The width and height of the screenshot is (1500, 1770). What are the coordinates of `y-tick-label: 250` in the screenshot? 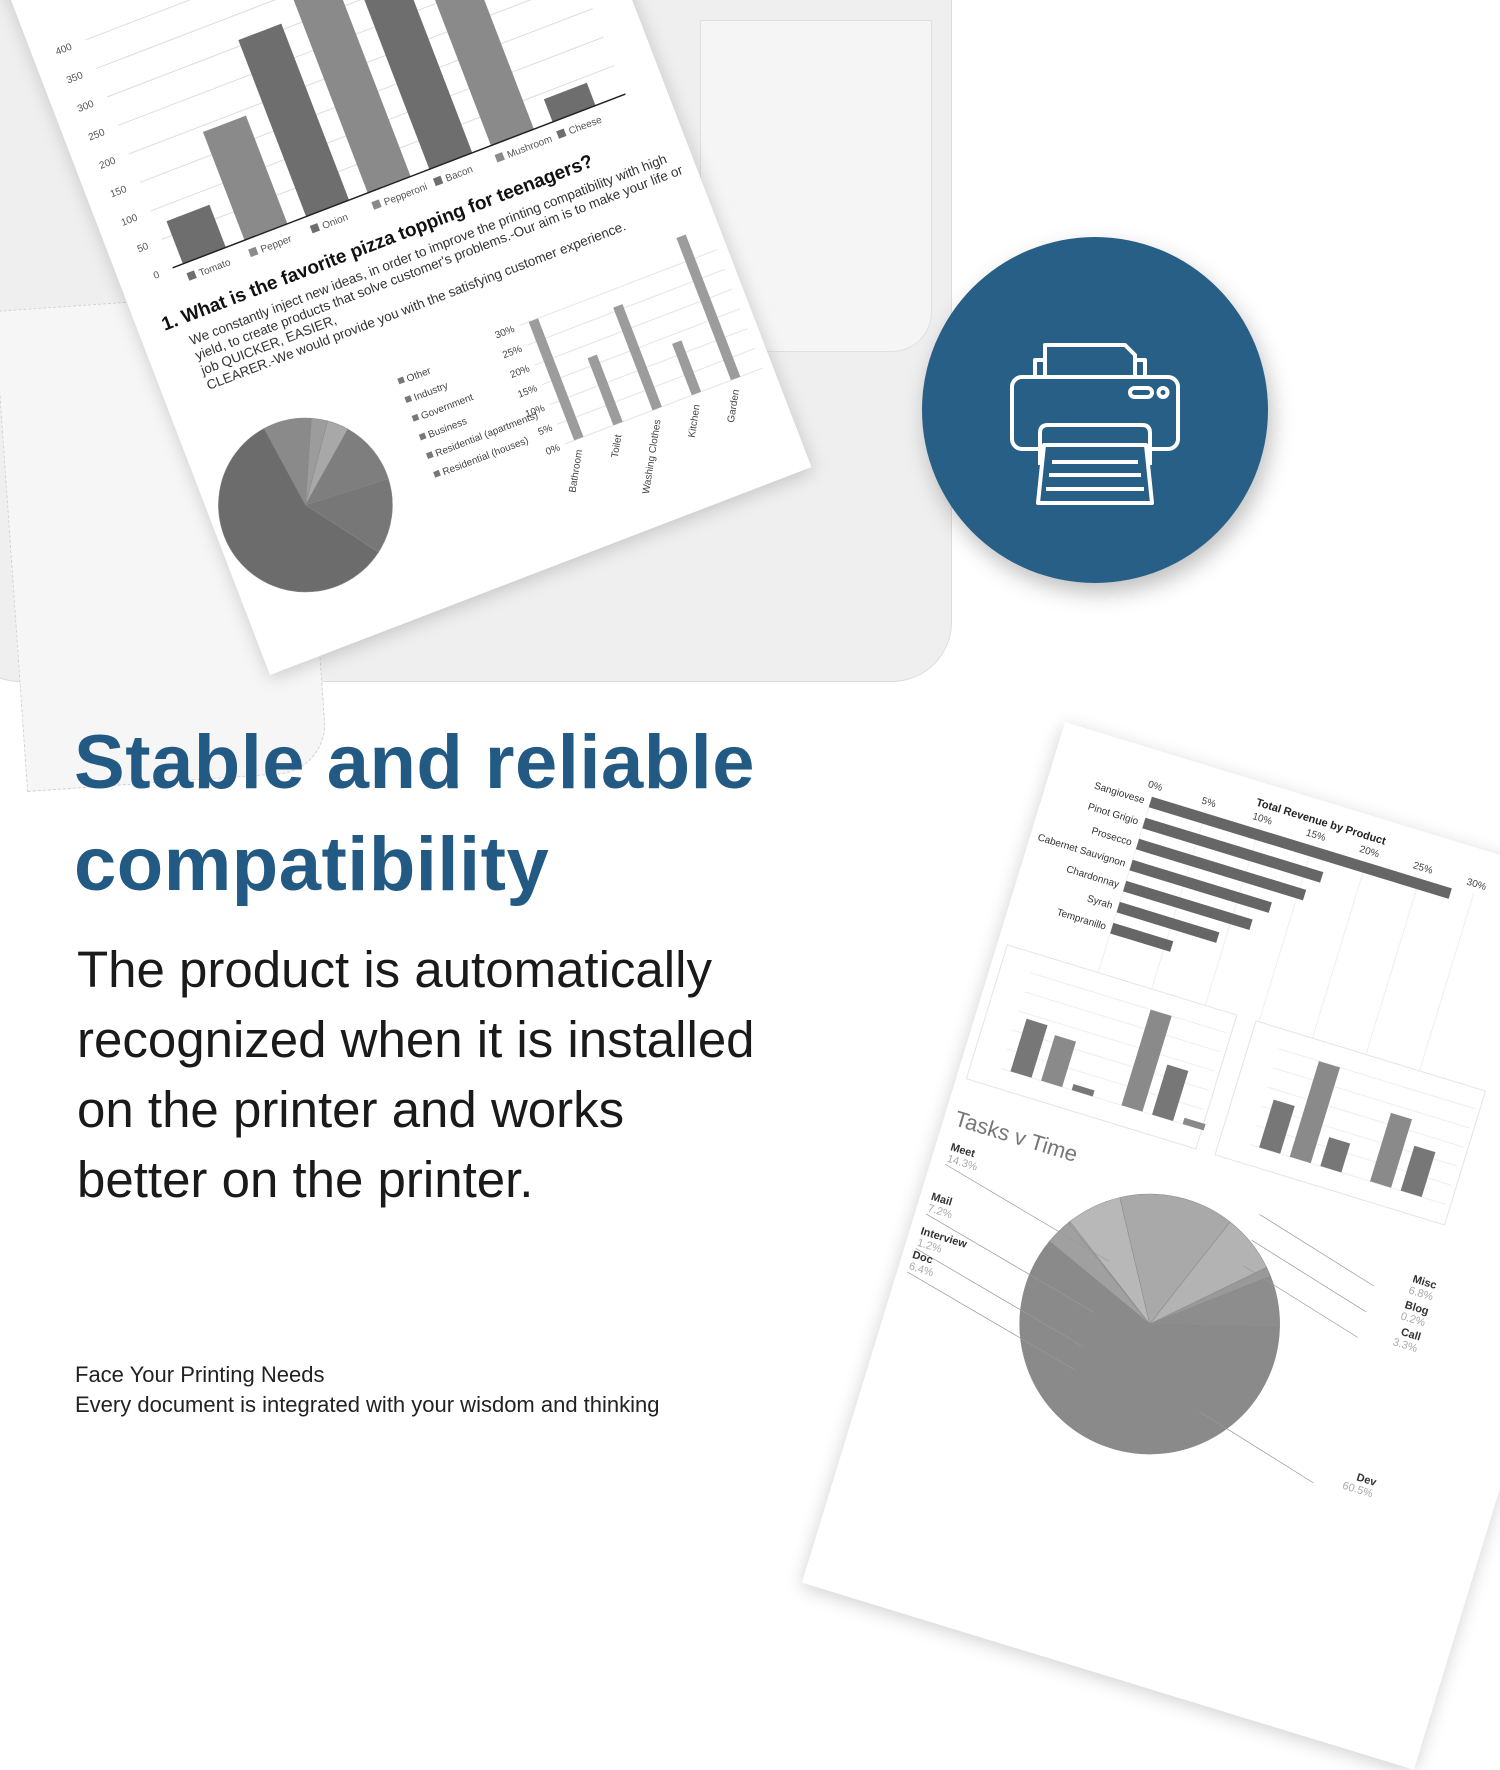 It's located at (97, 135).